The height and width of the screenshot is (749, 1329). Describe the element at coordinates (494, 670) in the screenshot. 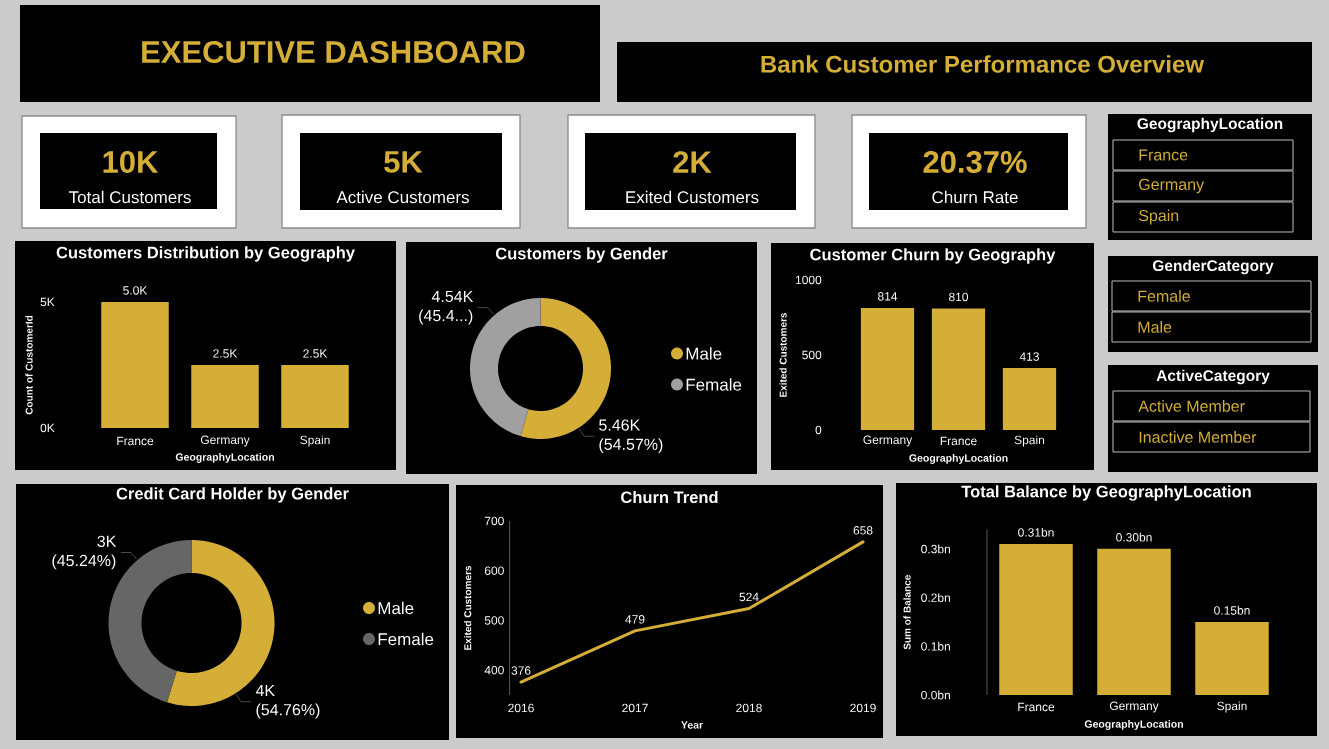

I see `y-tick-label: 400` at that location.